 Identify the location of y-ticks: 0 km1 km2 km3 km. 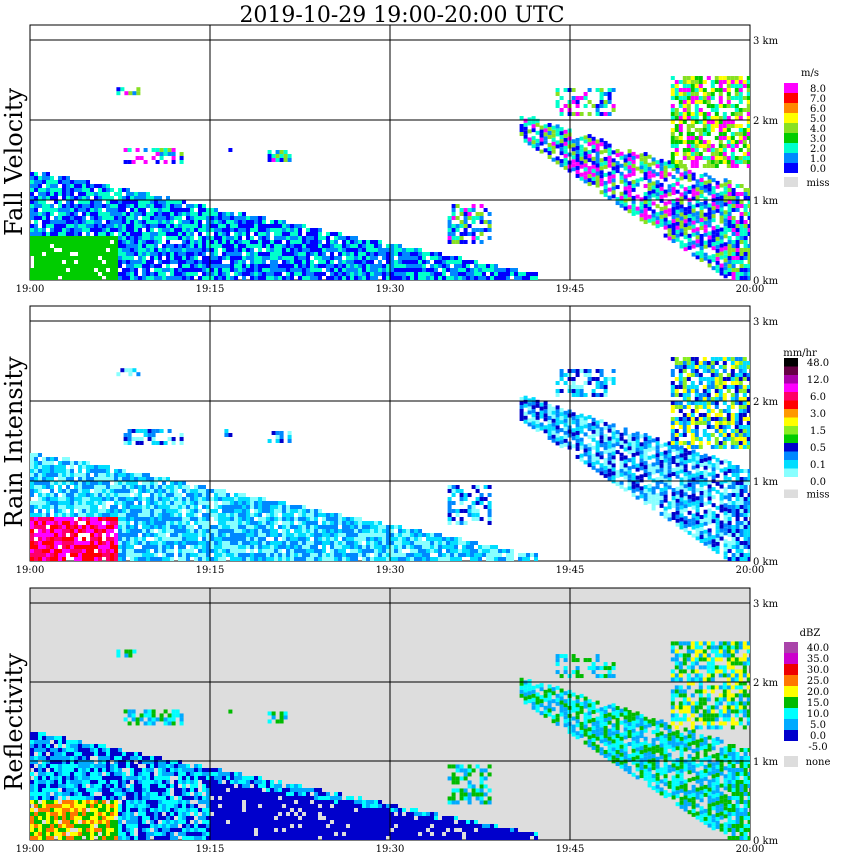
(766, 161).